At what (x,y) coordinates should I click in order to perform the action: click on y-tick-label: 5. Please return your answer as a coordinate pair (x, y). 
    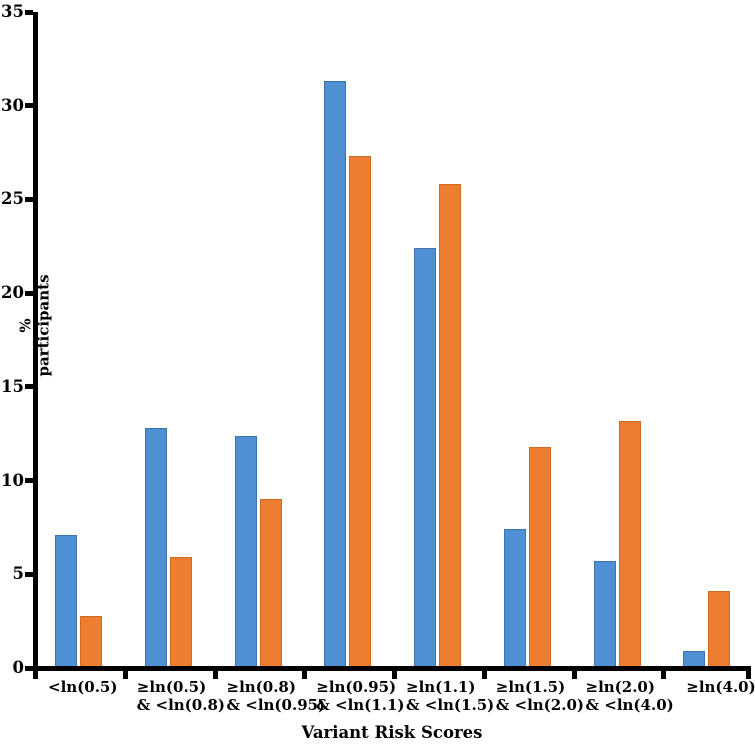
    Looking at the image, I should click on (18, 574).